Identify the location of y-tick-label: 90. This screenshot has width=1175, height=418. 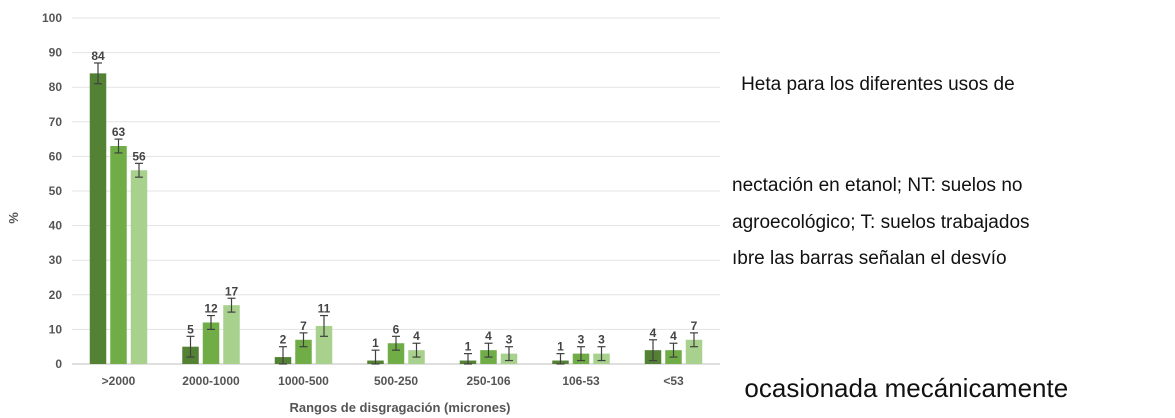
(56, 53).